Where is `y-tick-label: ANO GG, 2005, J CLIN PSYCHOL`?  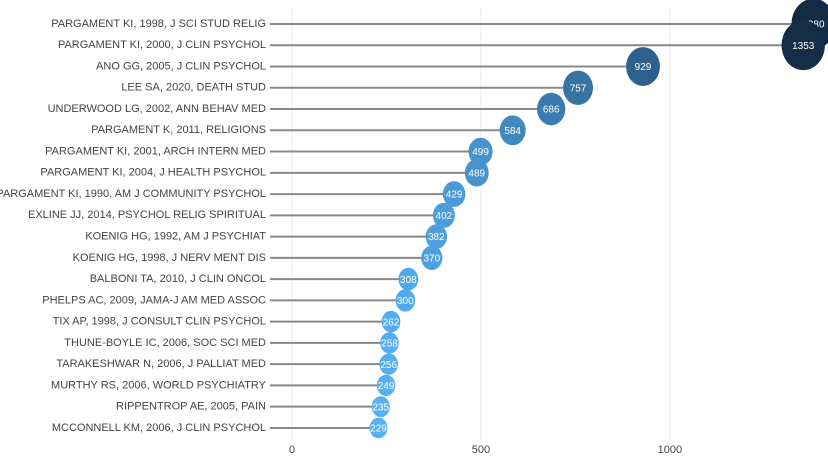 y-tick-label: ANO GG, 2005, J CLIN PSYCHOL is located at coordinates (181, 66).